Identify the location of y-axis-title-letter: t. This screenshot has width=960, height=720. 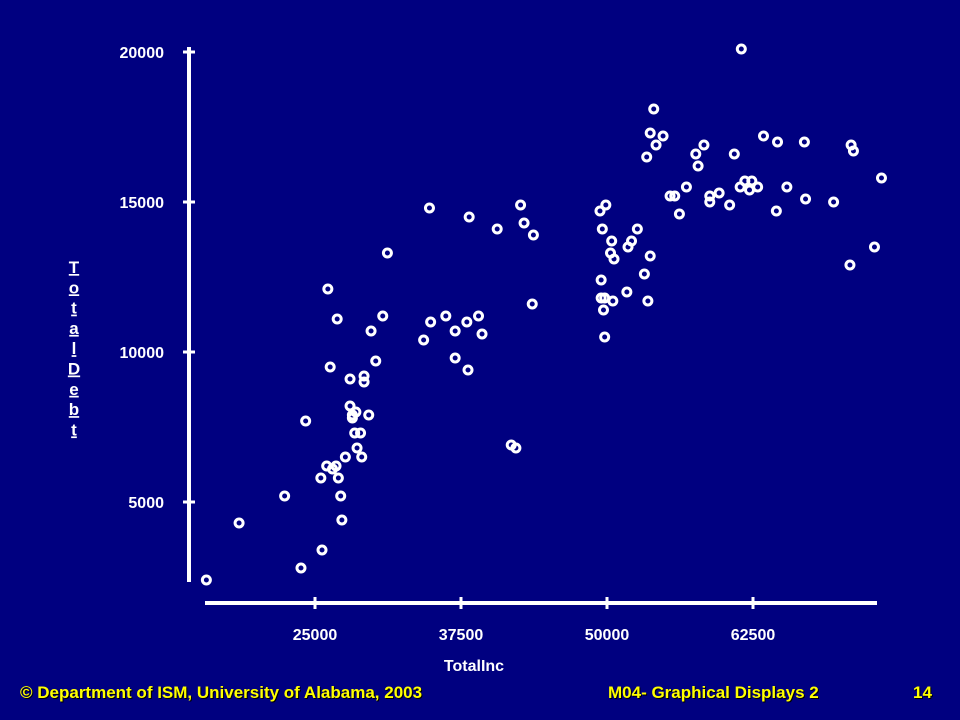
(74, 308).